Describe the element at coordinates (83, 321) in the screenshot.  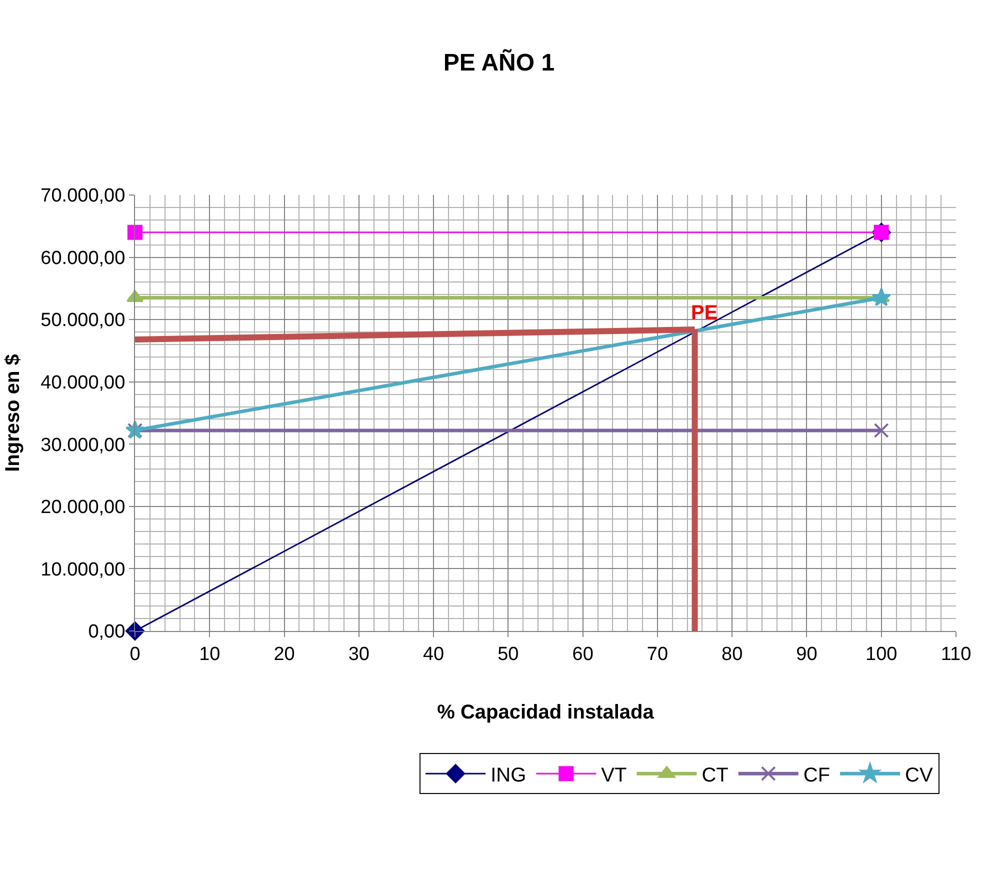
I see `y-tick-label: 50.000,00` at that location.